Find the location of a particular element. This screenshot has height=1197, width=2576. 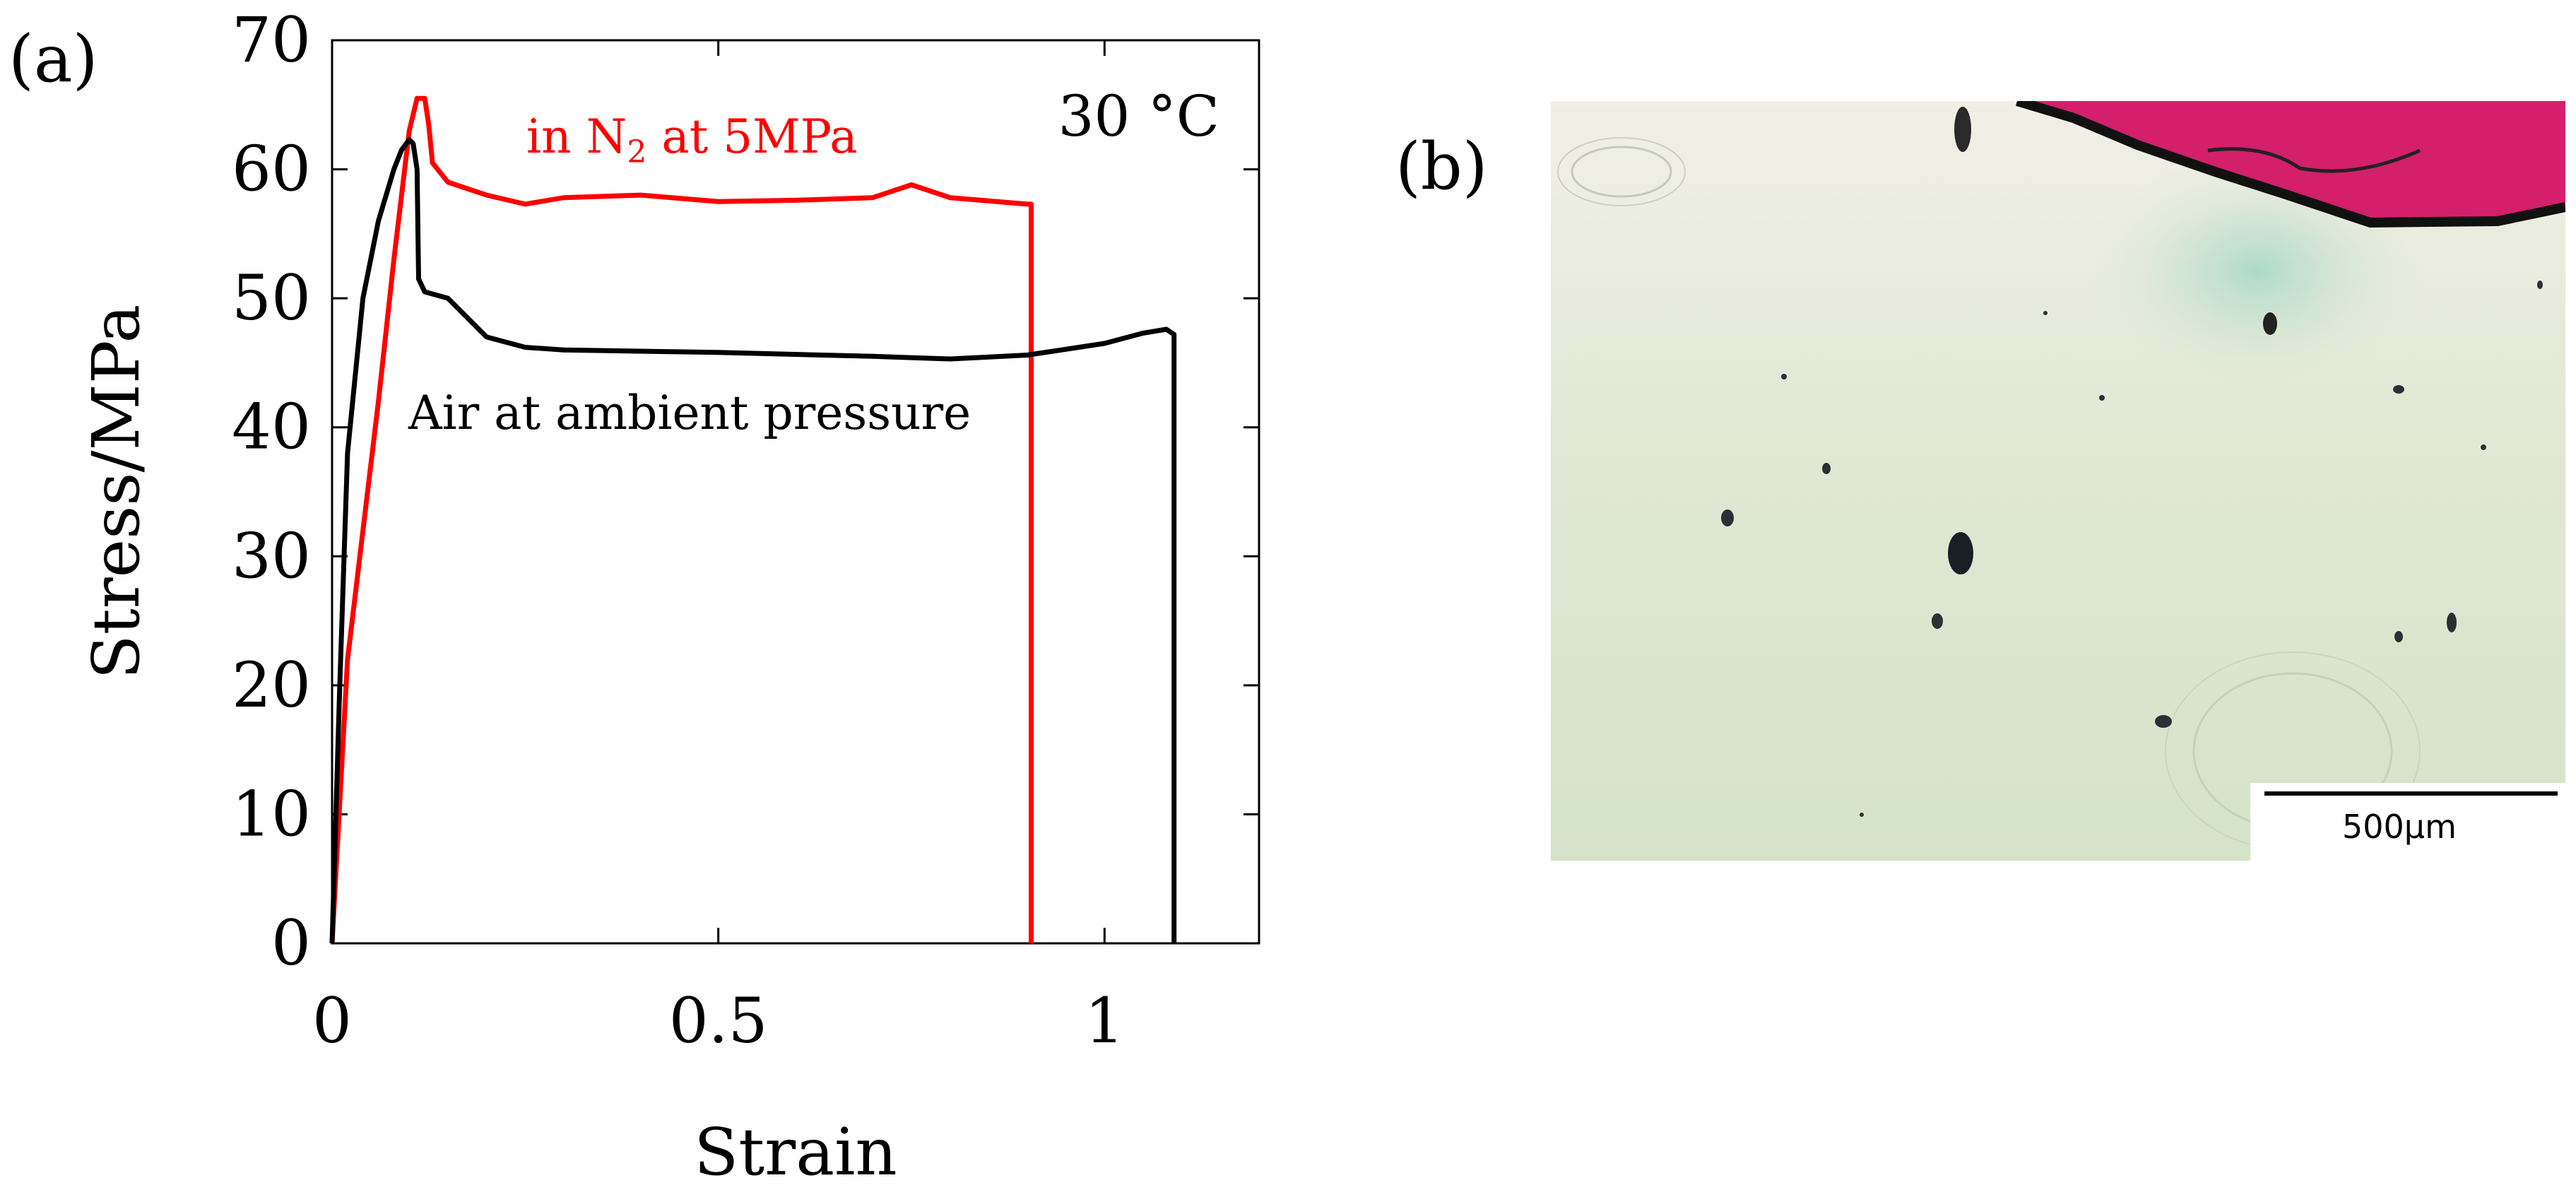

temperature-annotation: 30 °C is located at coordinates (1138, 116).